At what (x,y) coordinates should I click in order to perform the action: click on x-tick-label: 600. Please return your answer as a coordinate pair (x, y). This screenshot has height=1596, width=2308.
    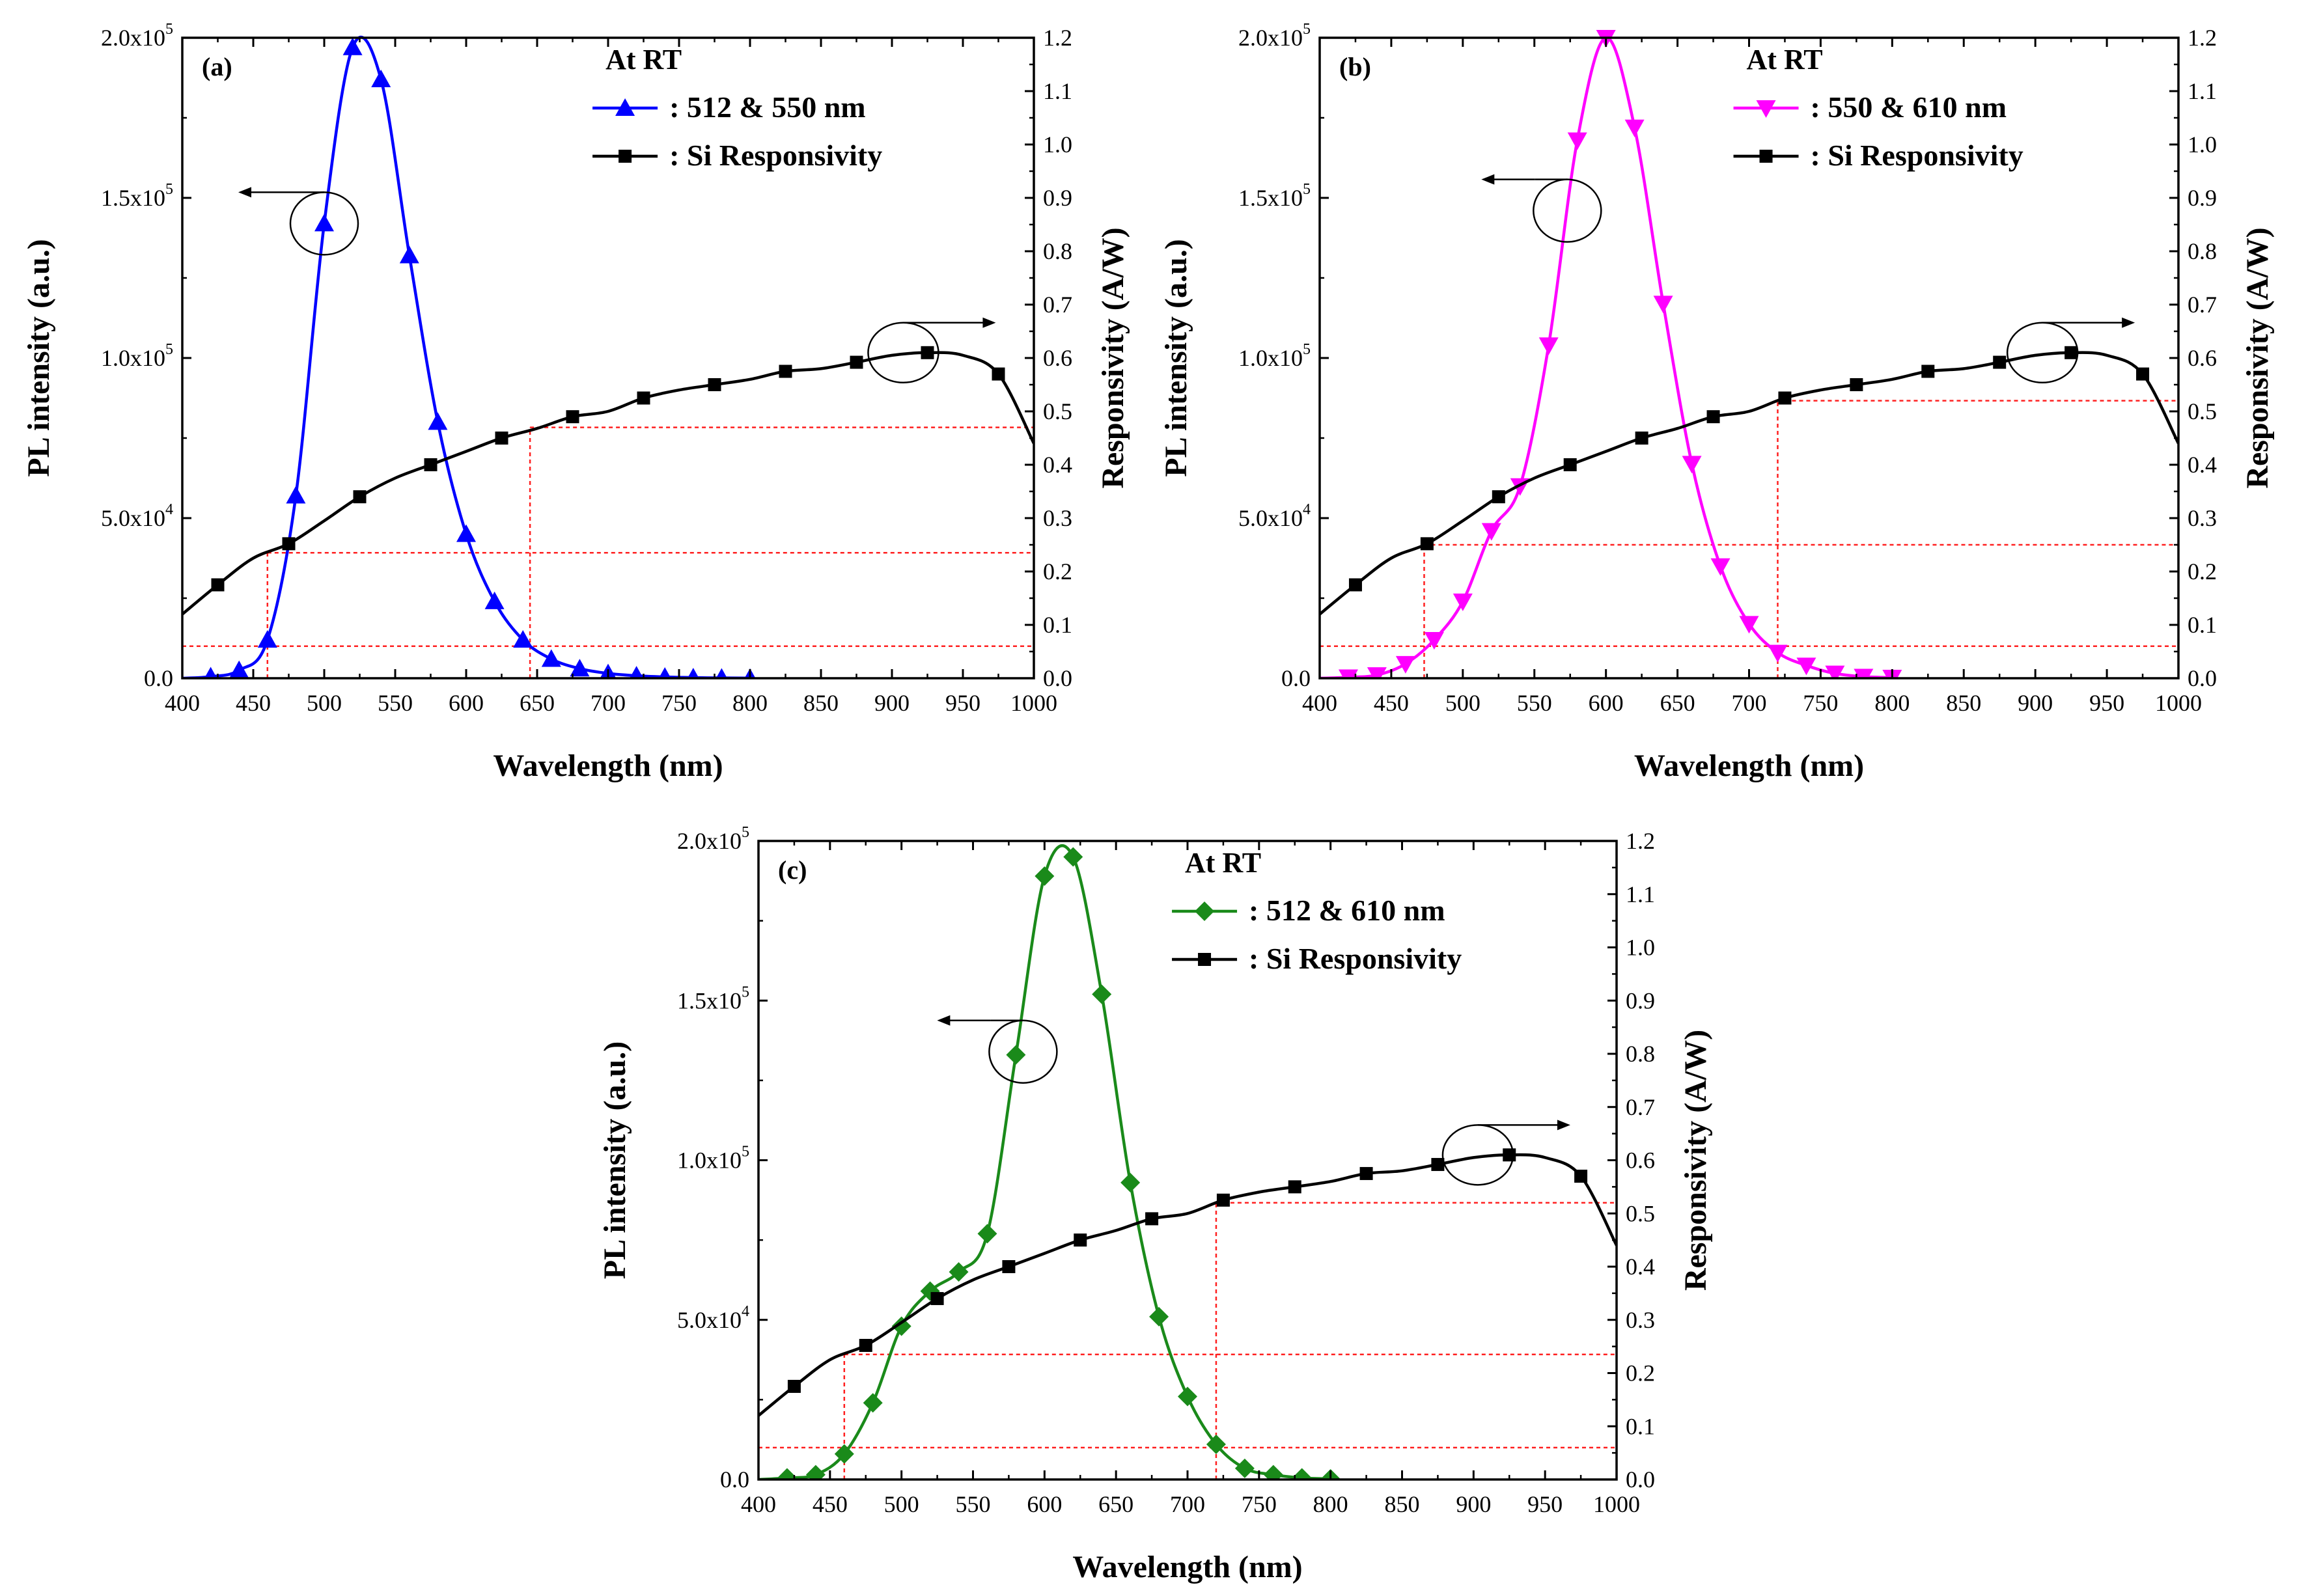
    Looking at the image, I should click on (466, 703).